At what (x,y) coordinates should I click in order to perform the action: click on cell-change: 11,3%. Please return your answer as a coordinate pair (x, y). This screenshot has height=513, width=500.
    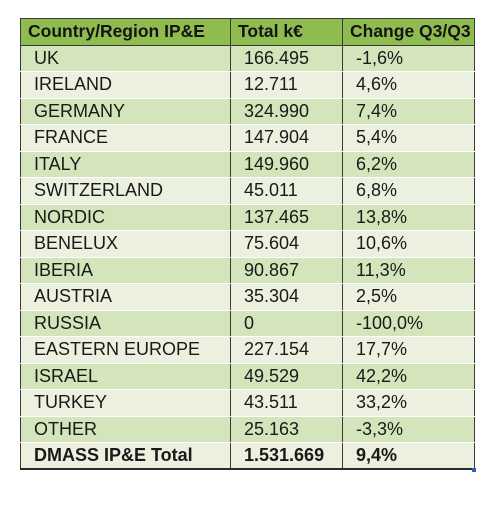
    Looking at the image, I should click on (408, 270).